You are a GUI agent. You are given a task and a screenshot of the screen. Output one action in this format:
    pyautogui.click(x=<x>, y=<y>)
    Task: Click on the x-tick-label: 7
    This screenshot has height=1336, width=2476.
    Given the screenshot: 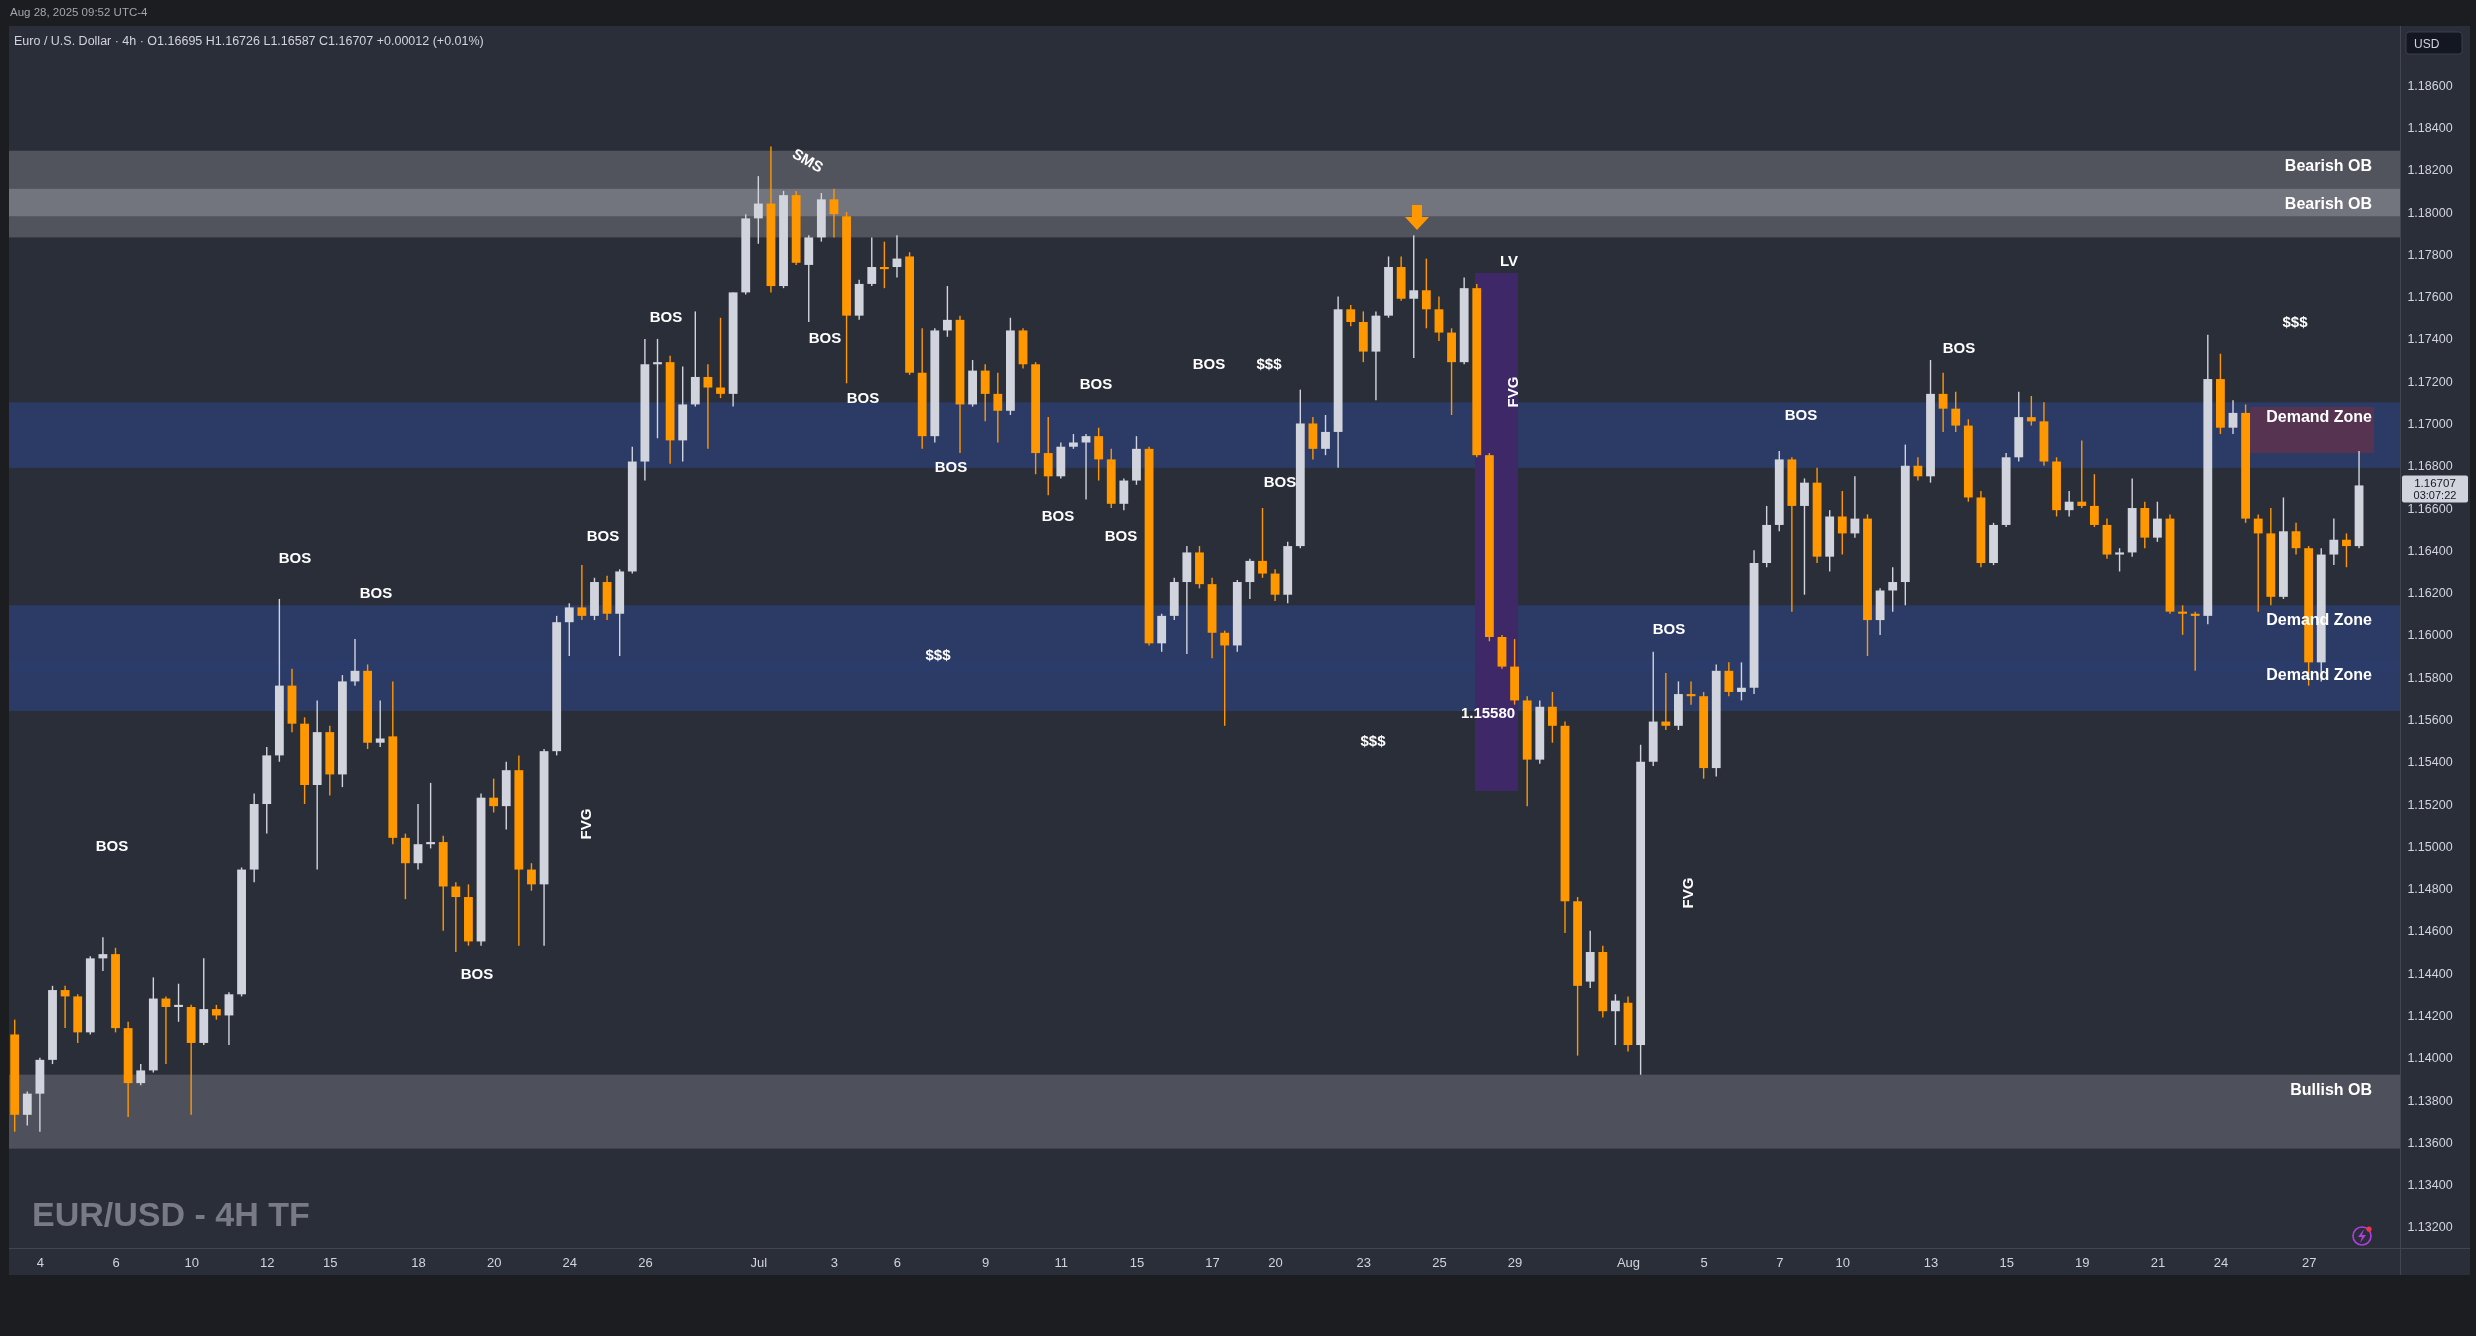 What is the action you would take?
    pyautogui.click(x=1780, y=1263)
    